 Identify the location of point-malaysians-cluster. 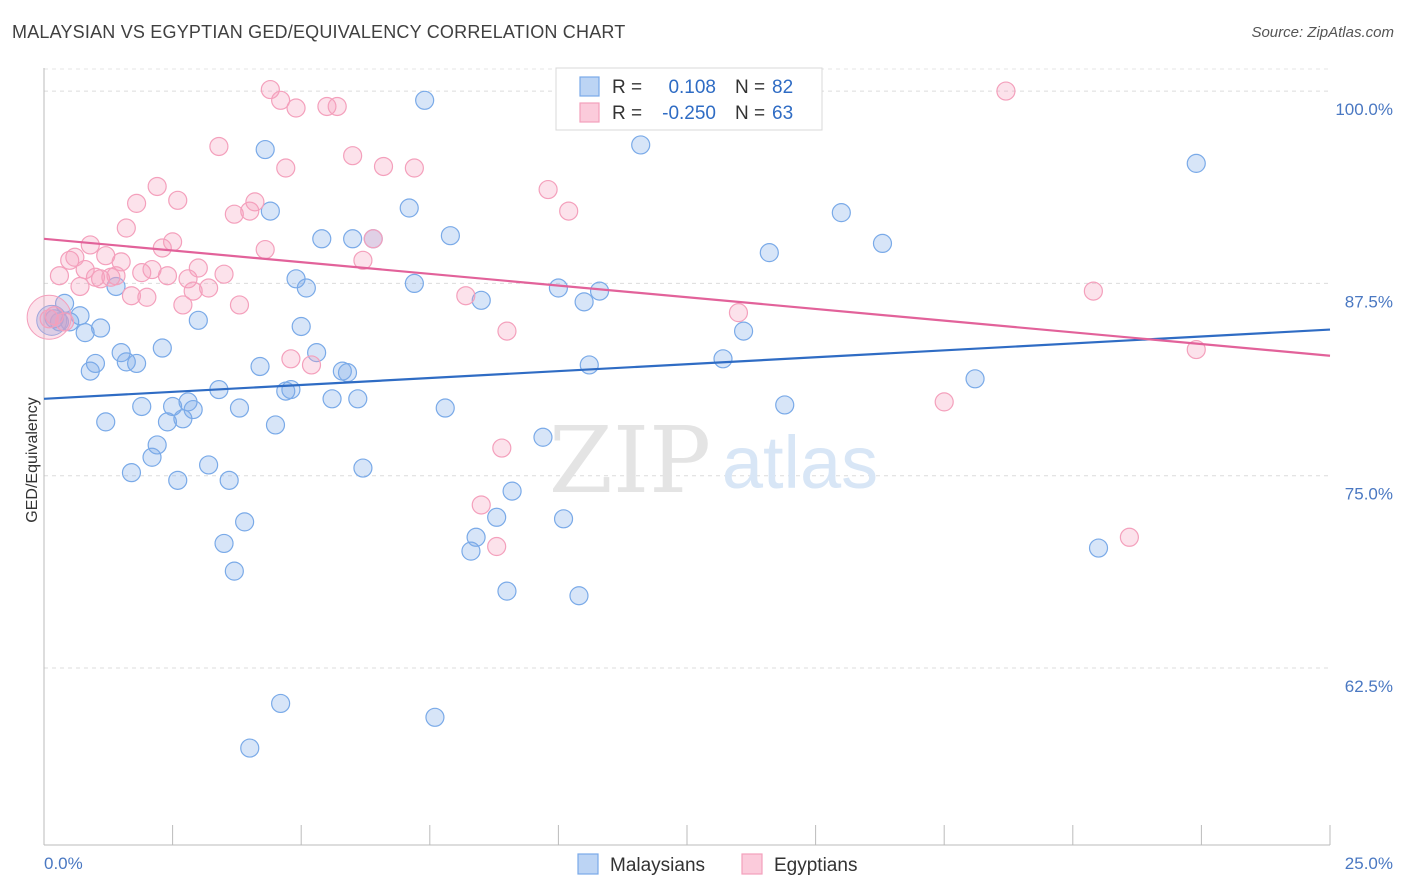
(52, 320).